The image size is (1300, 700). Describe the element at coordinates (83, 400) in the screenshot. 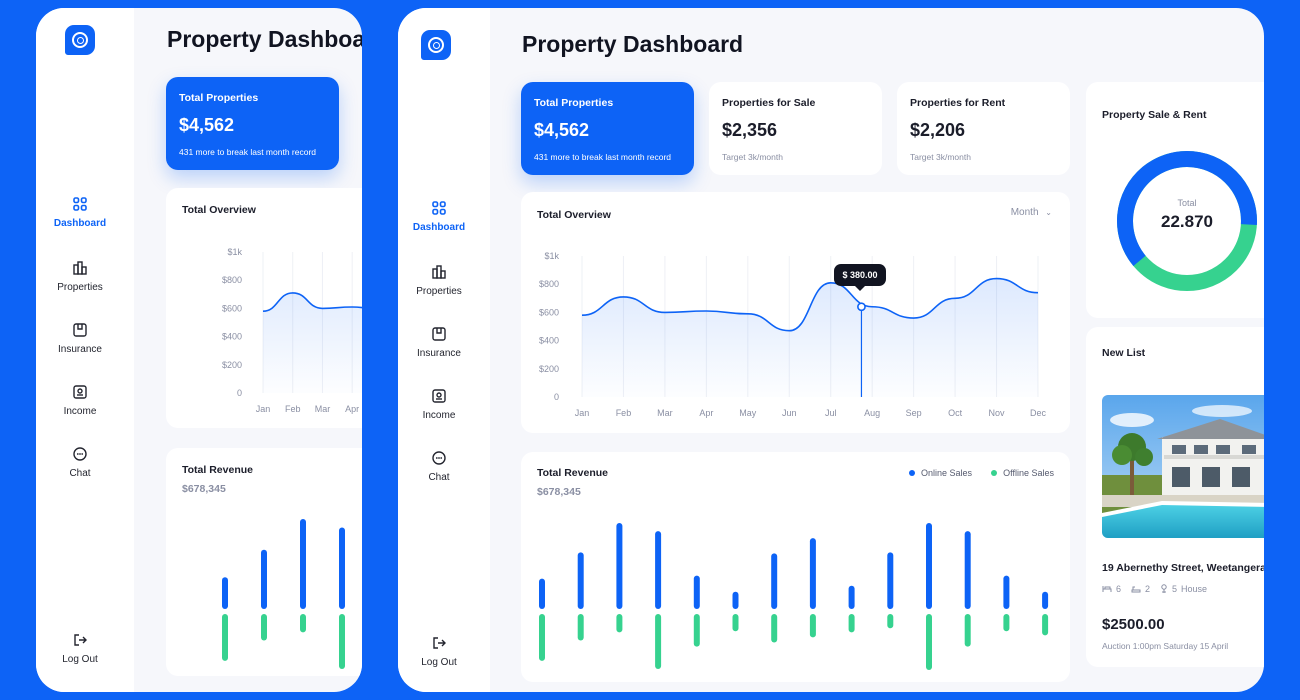

I see `nav-income-left: Income` at that location.